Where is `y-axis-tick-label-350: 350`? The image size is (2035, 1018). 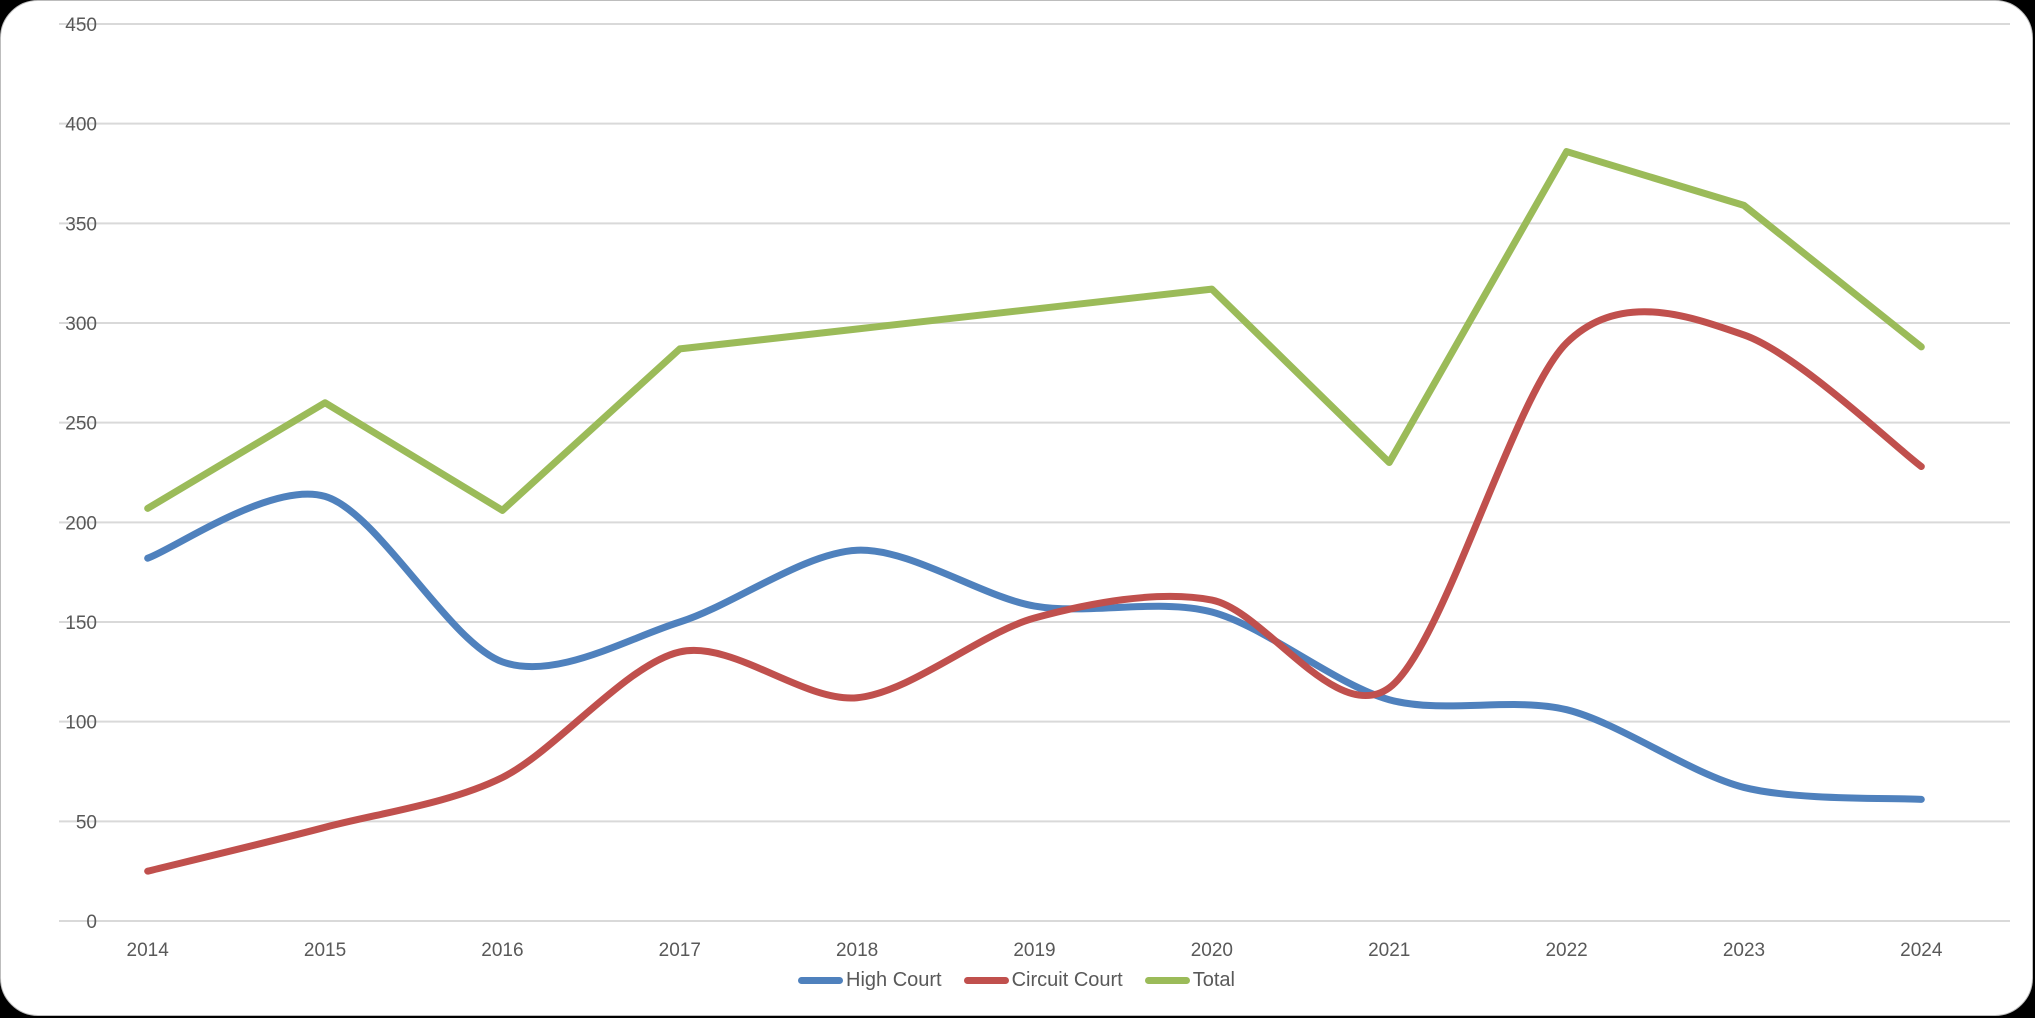
y-axis-tick-label-350: 350 is located at coordinates (81, 224).